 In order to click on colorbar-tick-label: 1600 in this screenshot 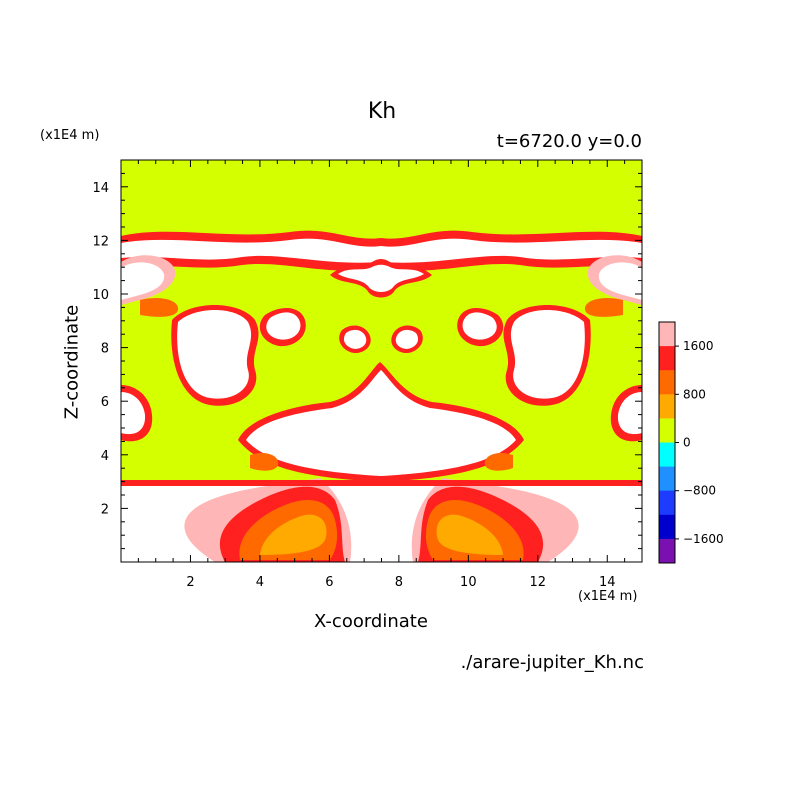, I will do `click(698, 346)`.